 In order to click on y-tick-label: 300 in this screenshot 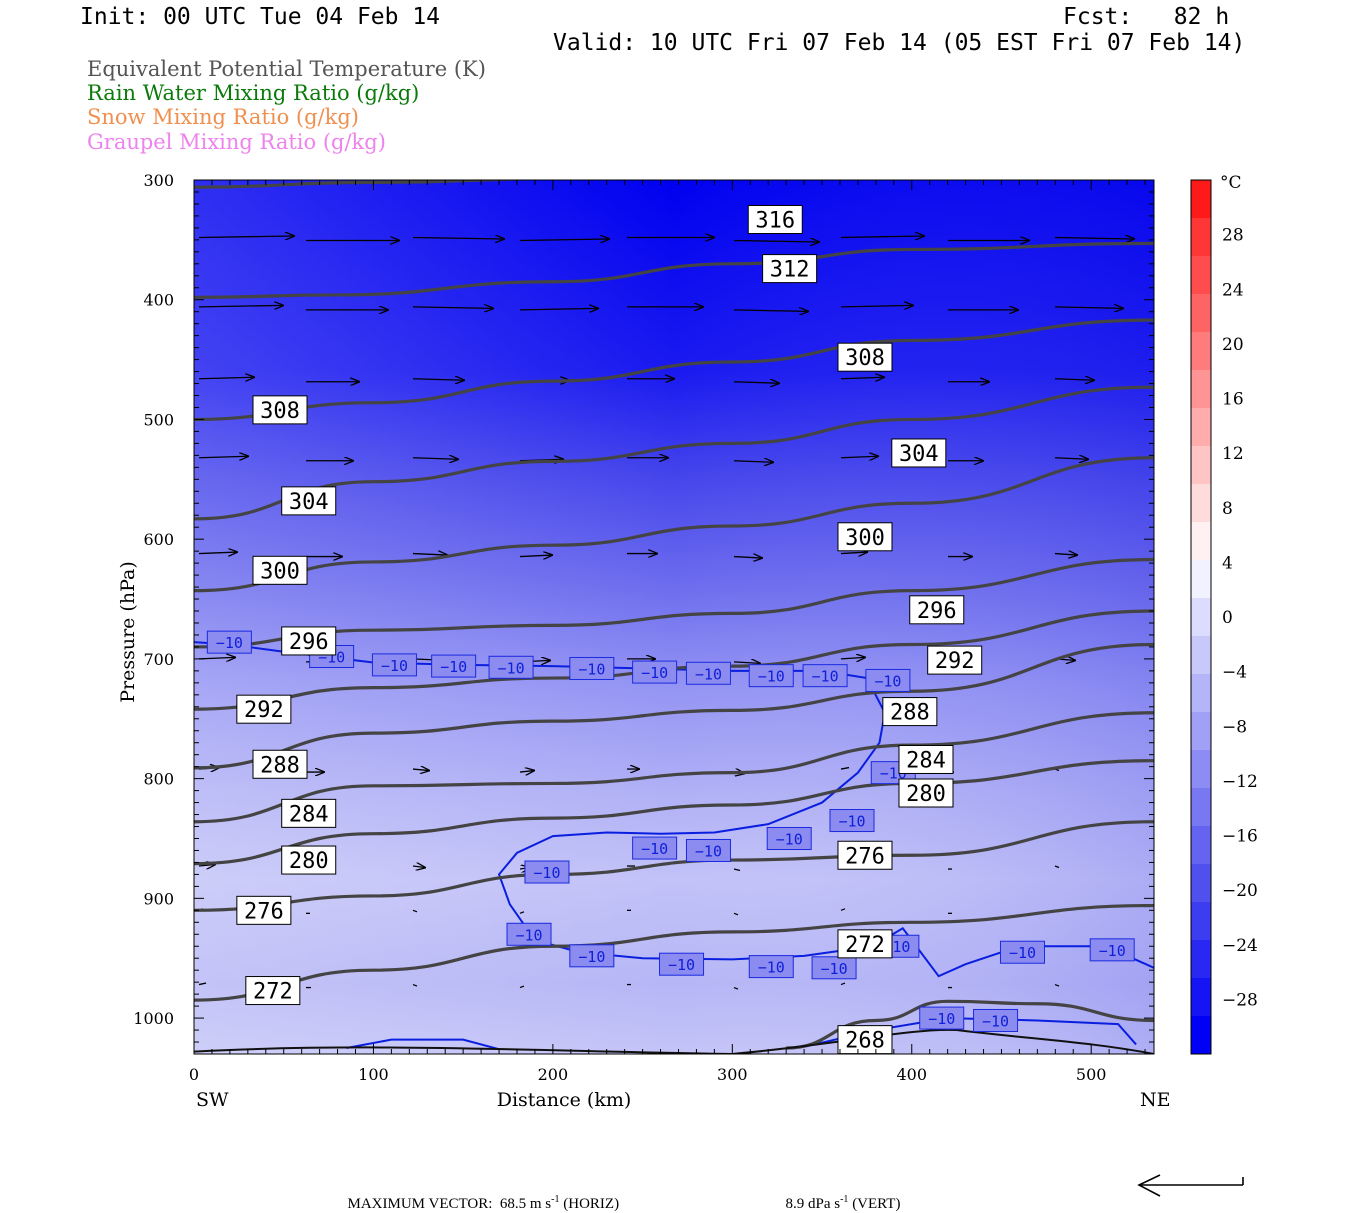, I will do `click(158, 180)`.